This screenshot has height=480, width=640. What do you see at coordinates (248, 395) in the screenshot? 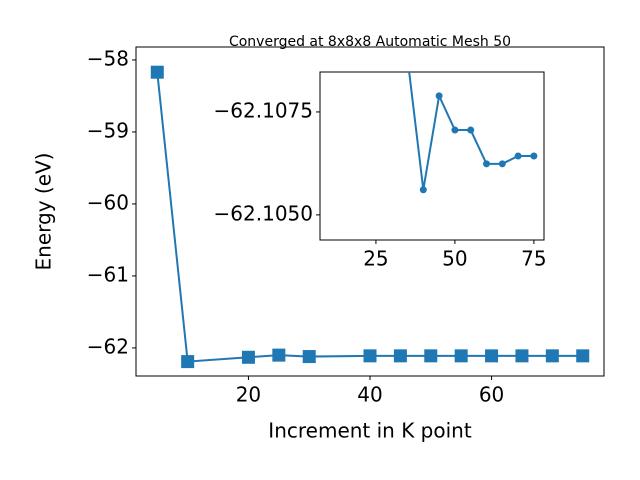
I see `x-tick-label: 20` at bounding box center [248, 395].